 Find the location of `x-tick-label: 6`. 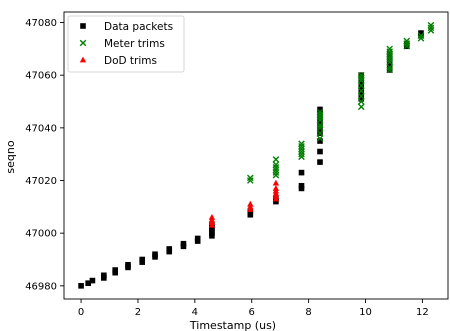

x-tick-label: 6 is located at coordinates (252, 312).